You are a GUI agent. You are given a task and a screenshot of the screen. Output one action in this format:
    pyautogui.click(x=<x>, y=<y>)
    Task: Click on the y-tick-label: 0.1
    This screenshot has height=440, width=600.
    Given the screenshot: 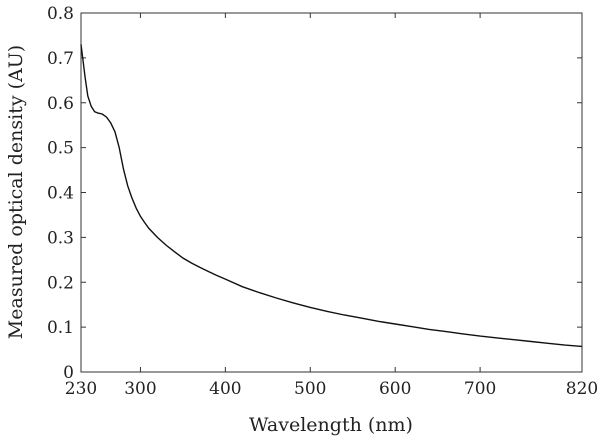 What is the action you would take?
    pyautogui.click(x=60, y=328)
    